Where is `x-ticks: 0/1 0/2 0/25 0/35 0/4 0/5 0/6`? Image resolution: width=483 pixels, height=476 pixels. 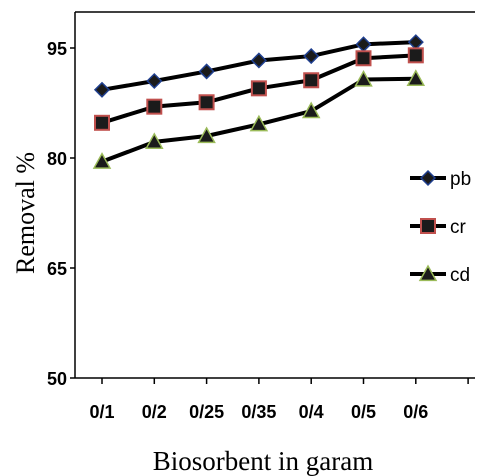 x-ticks: 0/1 0/2 0/25 0/35 0/4 0/5 0/6 is located at coordinates (279, 400).